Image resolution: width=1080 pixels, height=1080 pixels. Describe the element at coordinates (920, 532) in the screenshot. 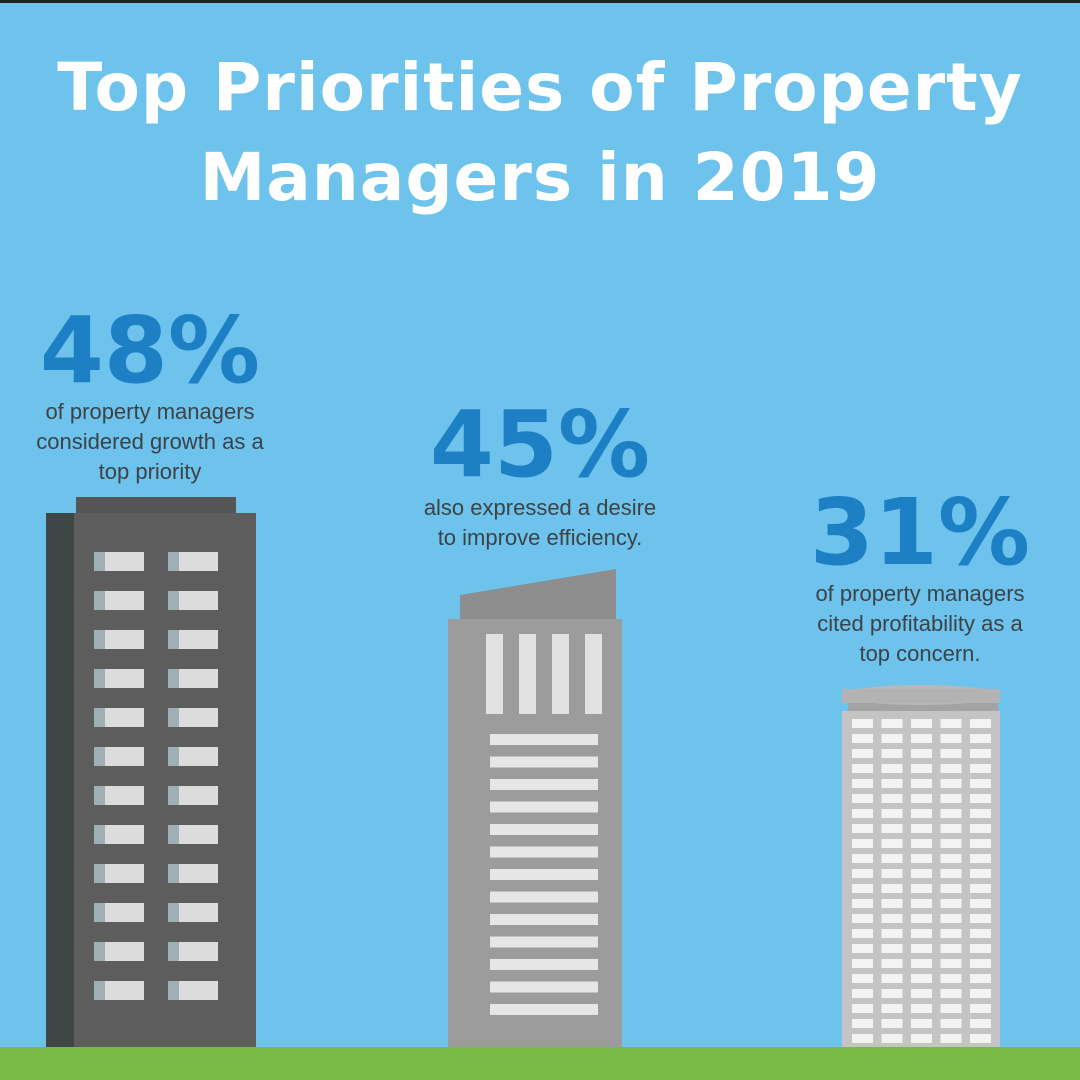

I see `stat-profitability-value: 31%` at that location.